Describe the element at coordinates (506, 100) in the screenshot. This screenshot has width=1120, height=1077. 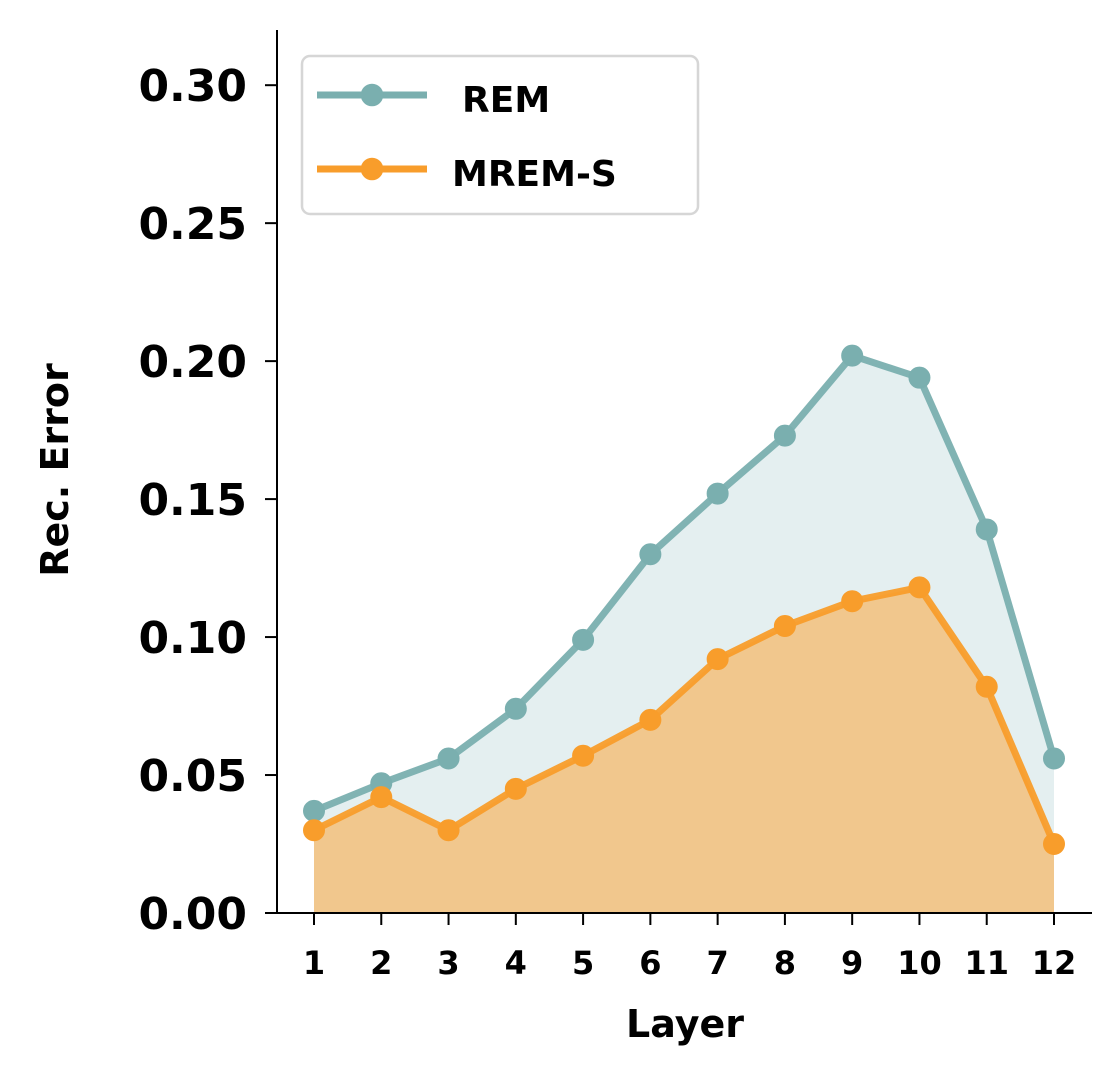
I see `legend-label-rem: REM` at that location.